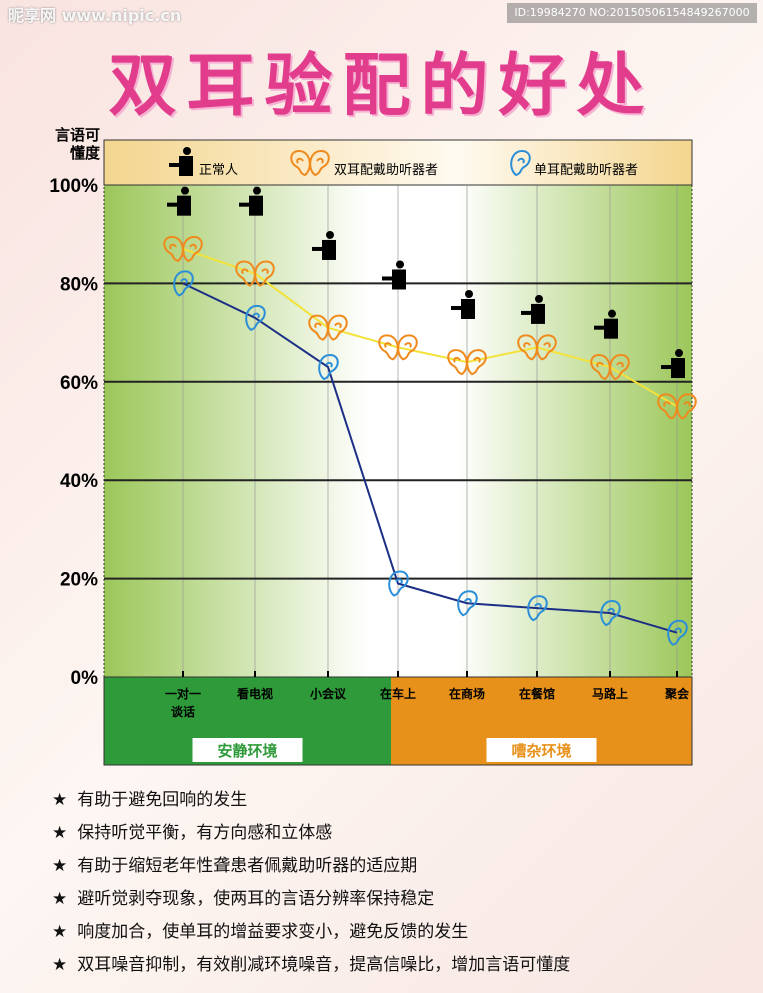  I want to click on bullet-text: 有助于缩短老年性聋患者佩戴助听器的适应期, so click(247, 866).